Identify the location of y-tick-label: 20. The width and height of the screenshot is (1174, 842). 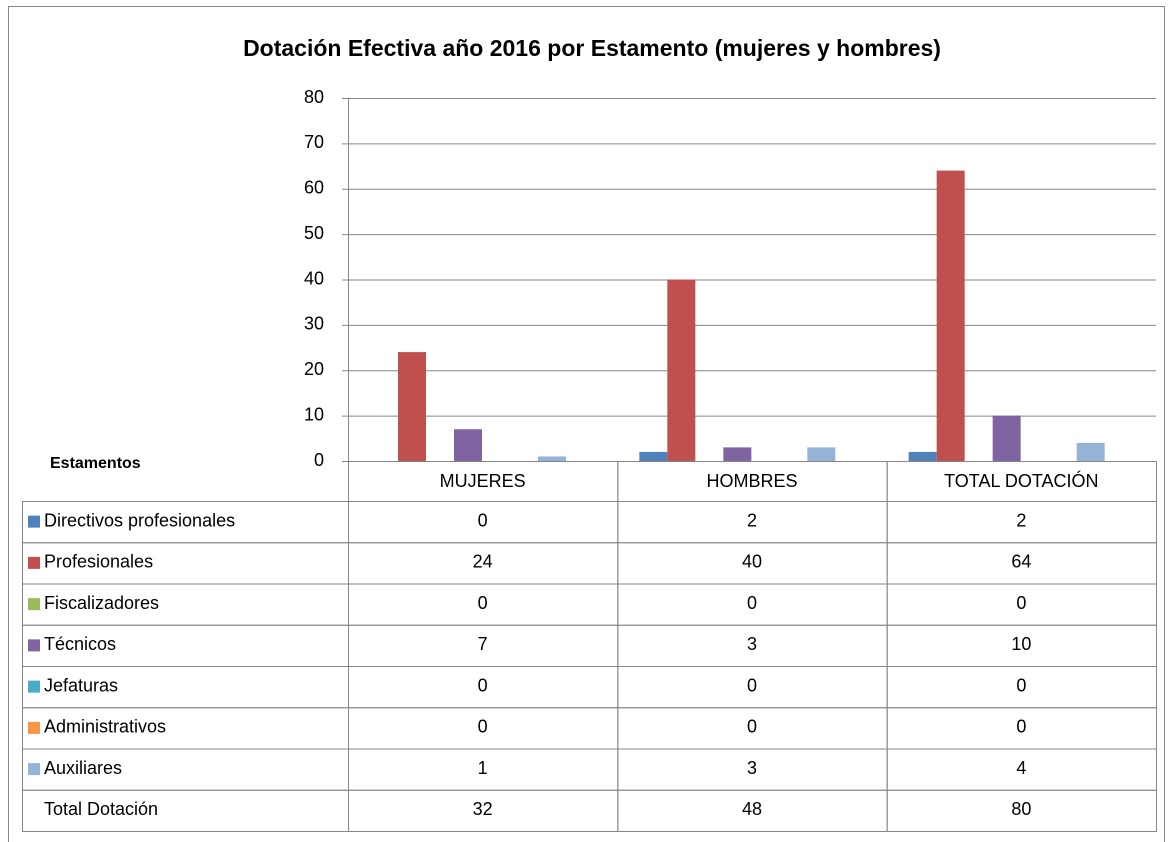
(314, 369).